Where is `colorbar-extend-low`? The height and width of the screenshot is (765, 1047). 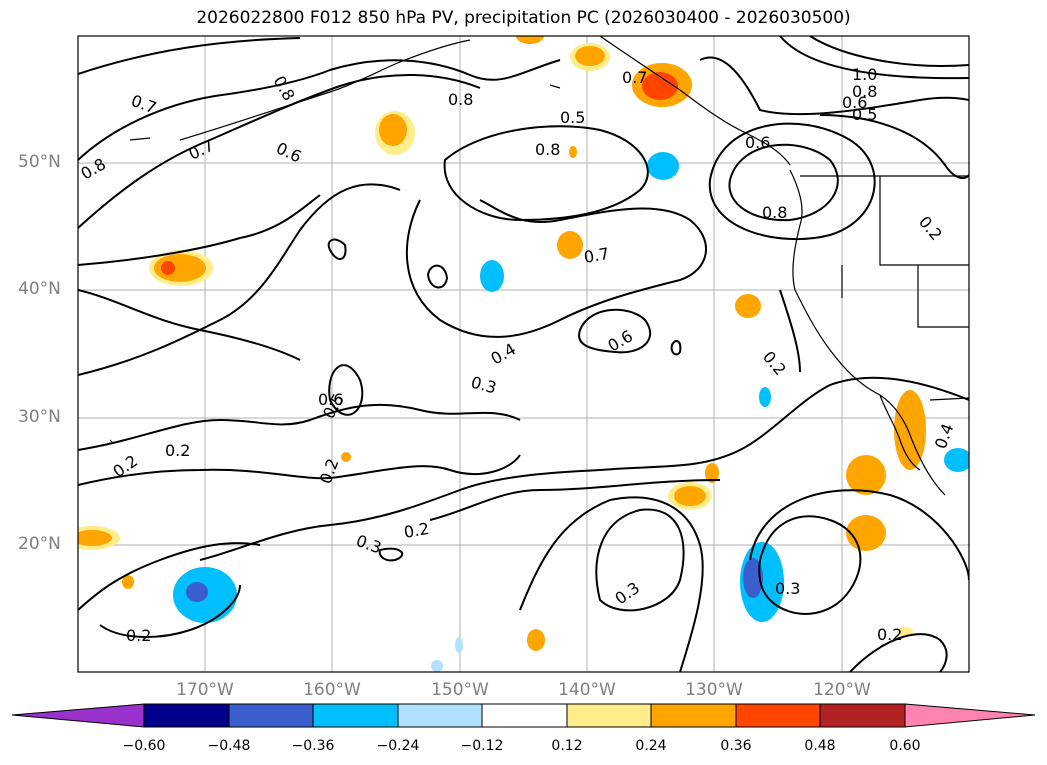 colorbar-extend-low is located at coordinates (78, 715).